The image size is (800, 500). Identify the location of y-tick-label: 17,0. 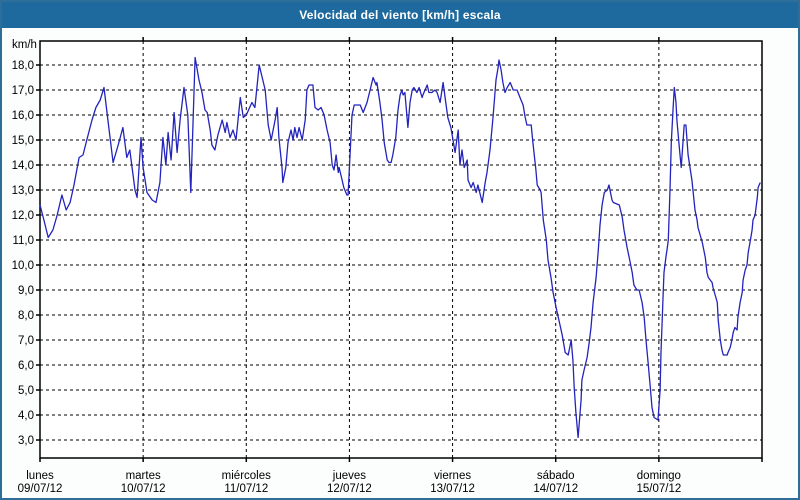
(23, 91).